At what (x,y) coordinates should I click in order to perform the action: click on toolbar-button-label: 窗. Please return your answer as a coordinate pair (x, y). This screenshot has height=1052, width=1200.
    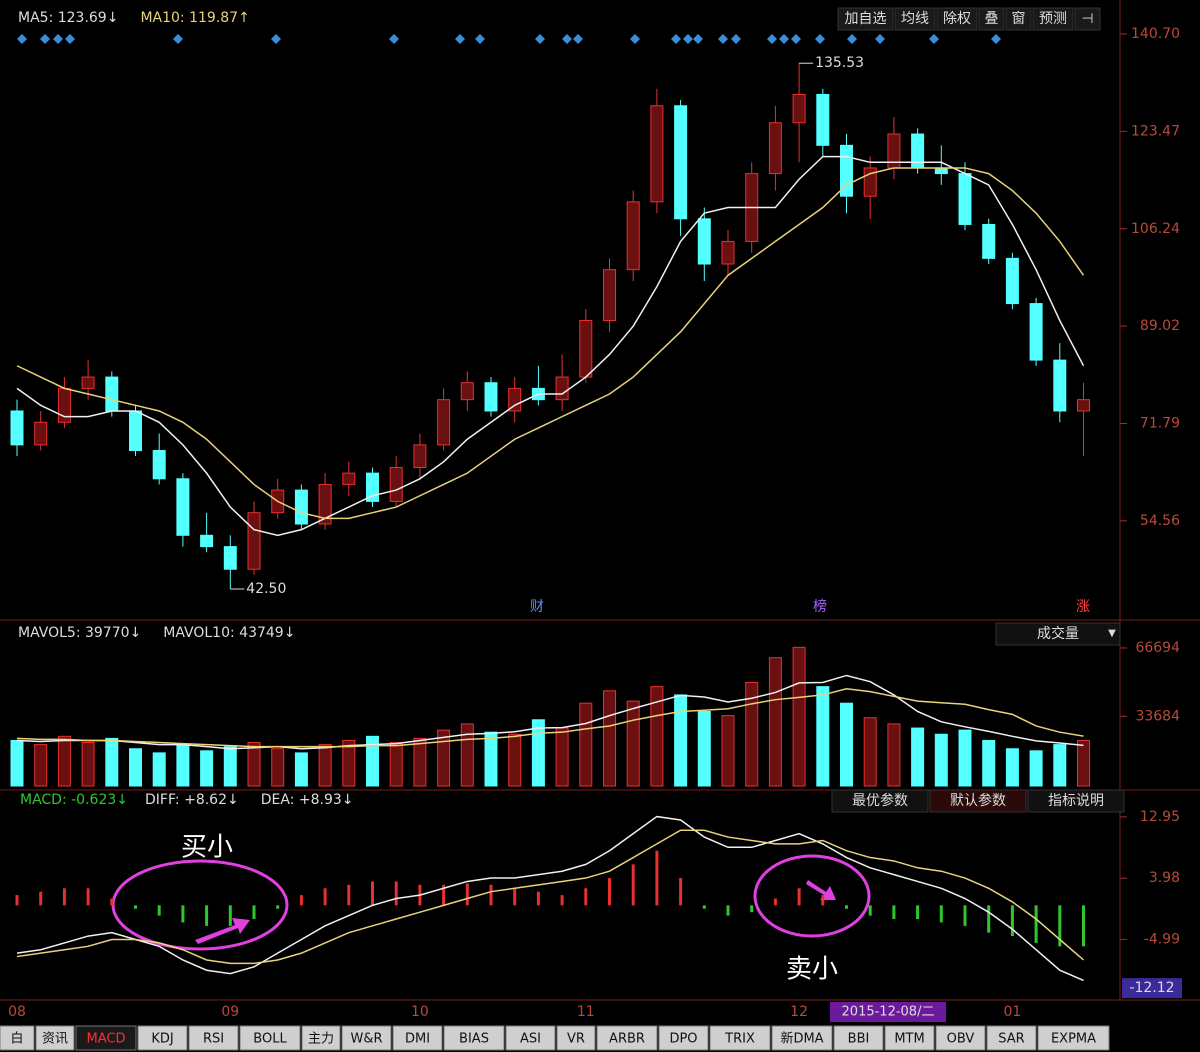
    Looking at the image, I should click on (1019, 18).